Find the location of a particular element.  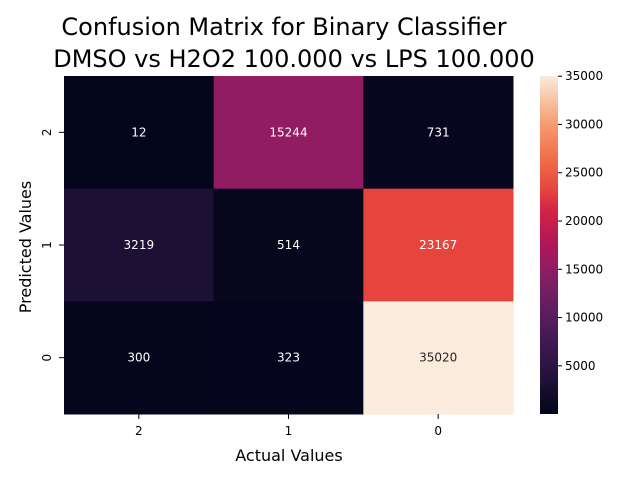

cell-value-label: 300 is located at coordinates (138, 358).